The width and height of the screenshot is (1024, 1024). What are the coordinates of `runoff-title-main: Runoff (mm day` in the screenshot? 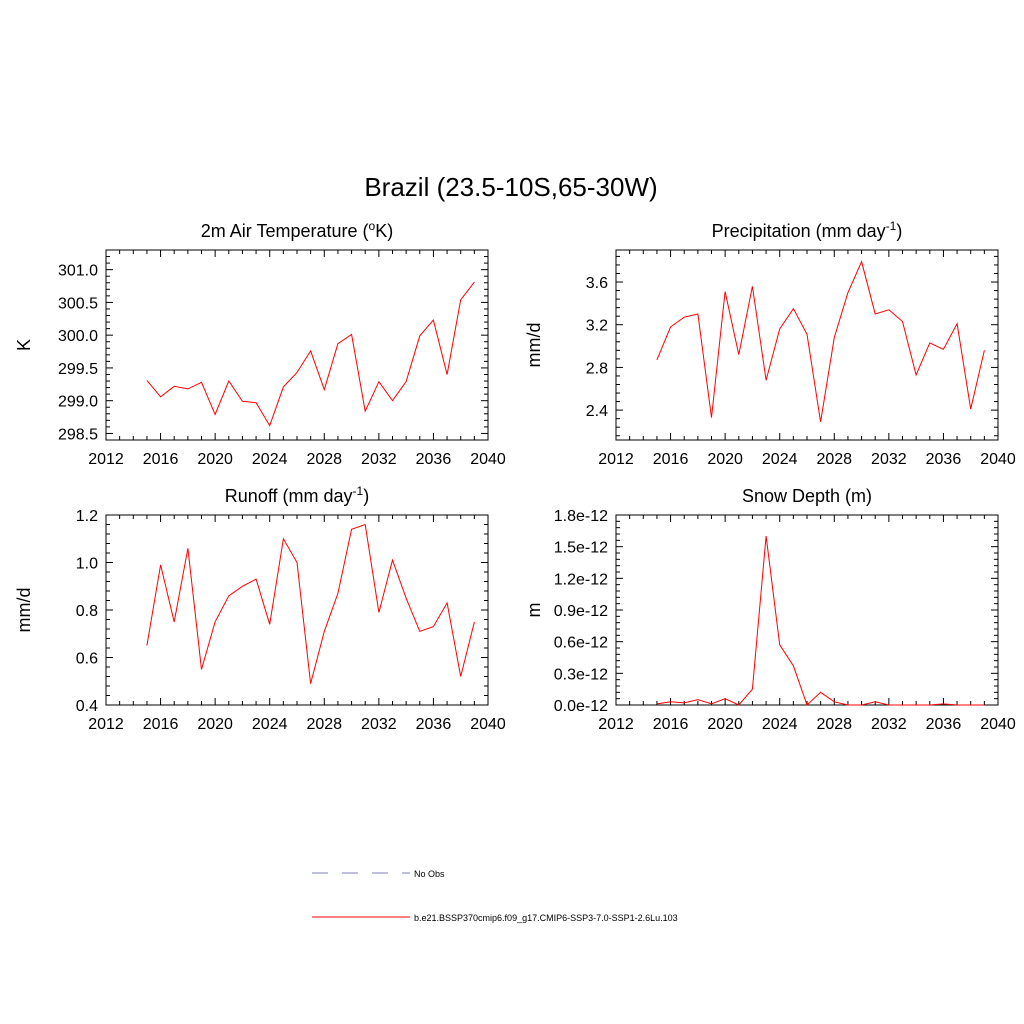 It's located at (289, 496).